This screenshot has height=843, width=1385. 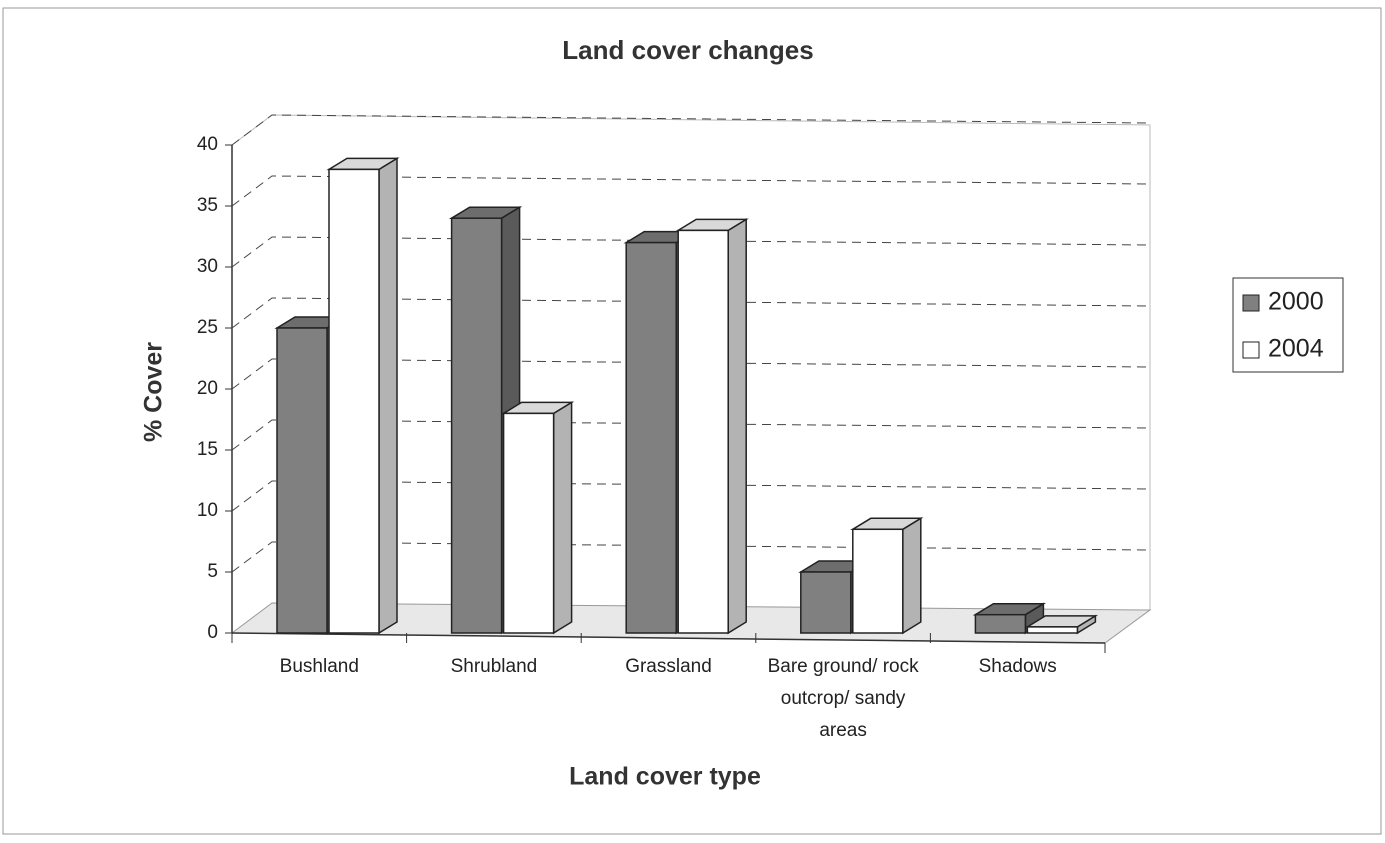 I want to click on y-tick-label: 40, so click(x=207, y=144).